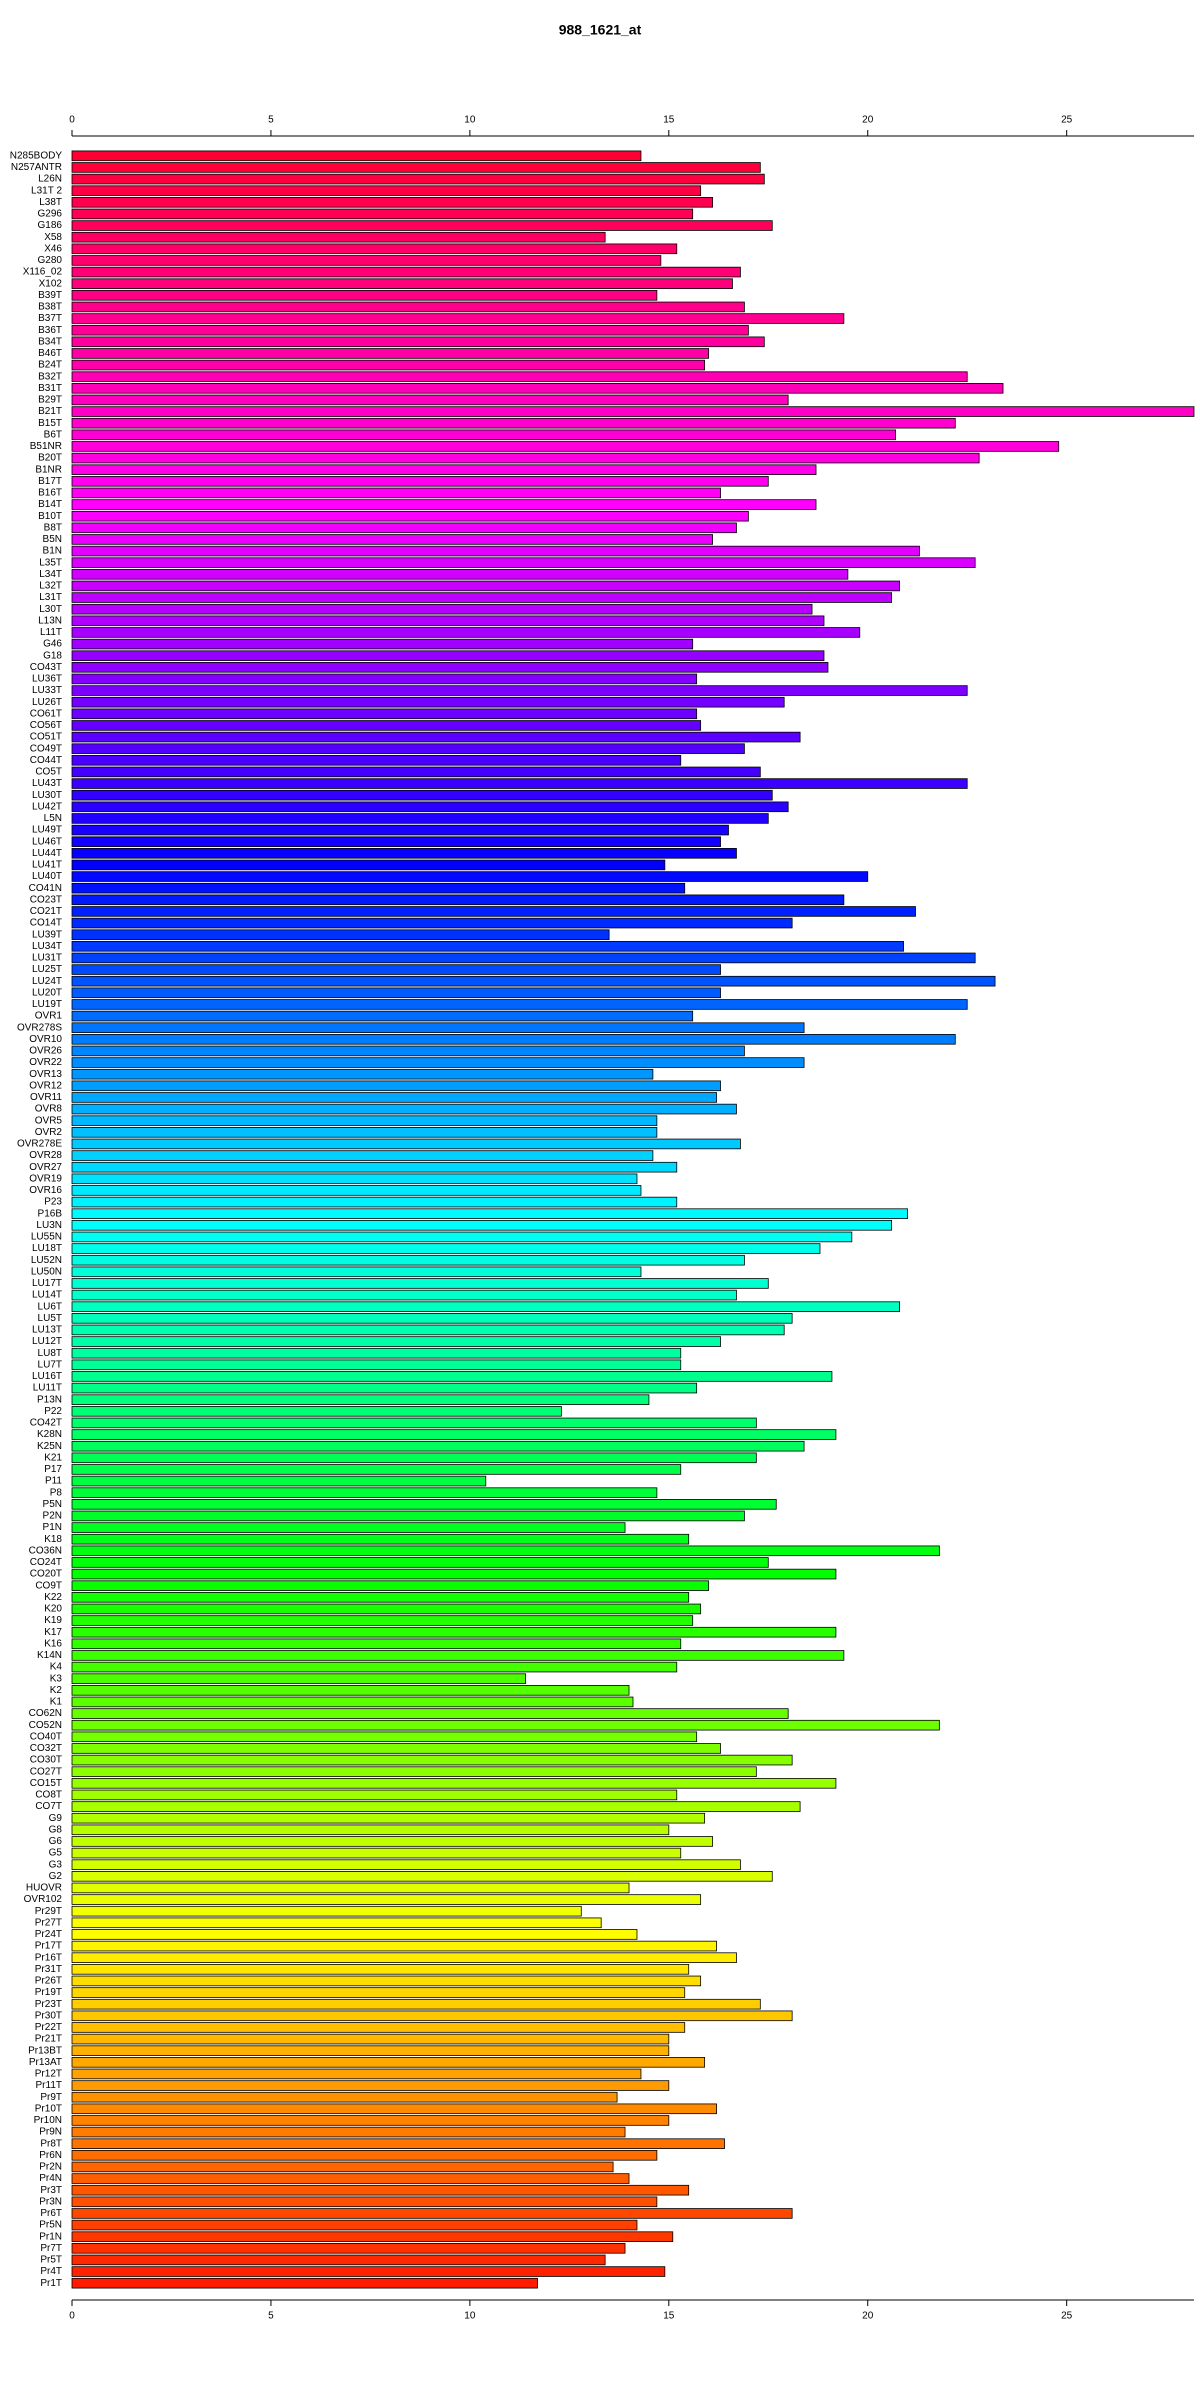  Describe the element at coordinates (46, 760) in the screenshot. I see `y-tick-label: CO44T` at that location.